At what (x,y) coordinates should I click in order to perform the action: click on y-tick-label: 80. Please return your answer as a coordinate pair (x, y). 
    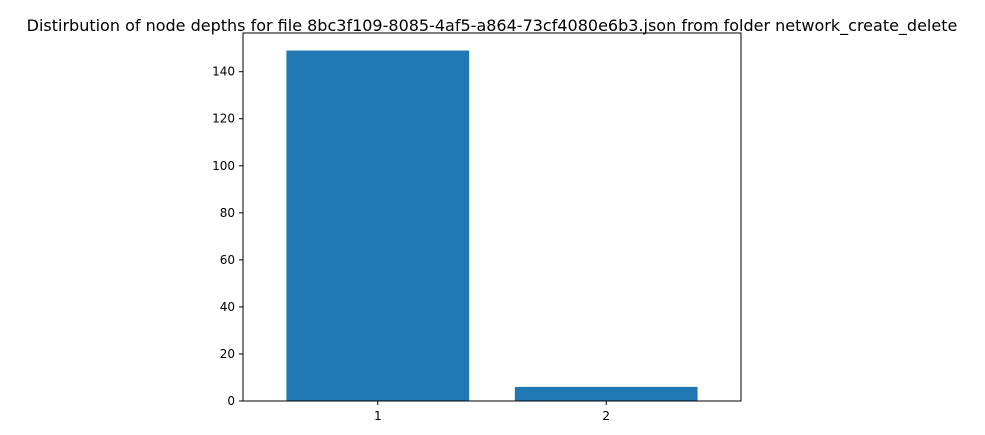
    Looking at the image, I should click on (227, 213).